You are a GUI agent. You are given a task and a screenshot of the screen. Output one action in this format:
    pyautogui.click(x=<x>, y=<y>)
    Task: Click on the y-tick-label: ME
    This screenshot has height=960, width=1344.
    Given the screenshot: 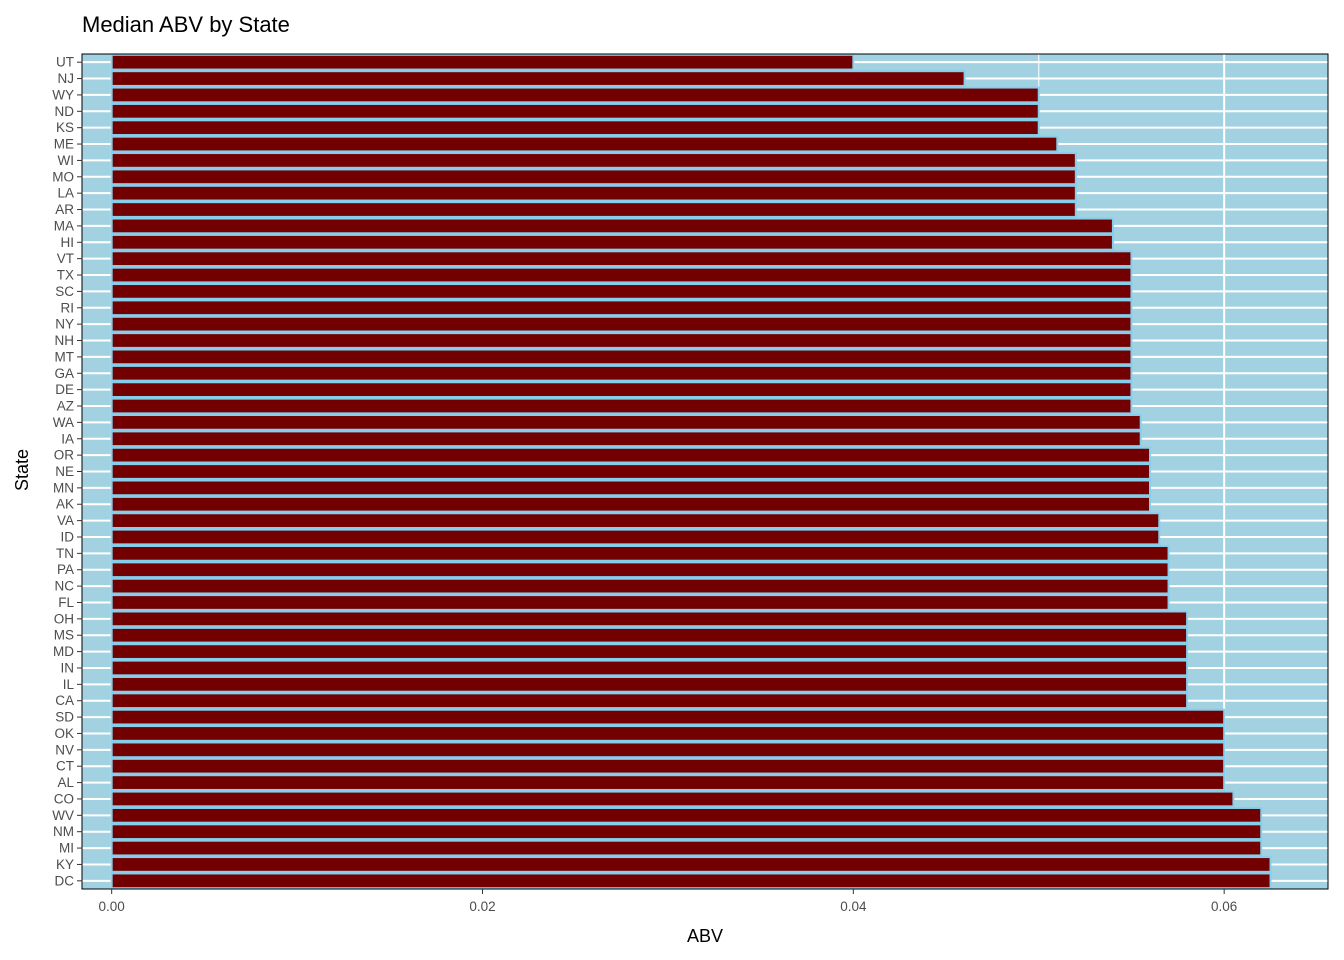 What is the action you would take?
    pyautogui.click(x=64, y=144)
    